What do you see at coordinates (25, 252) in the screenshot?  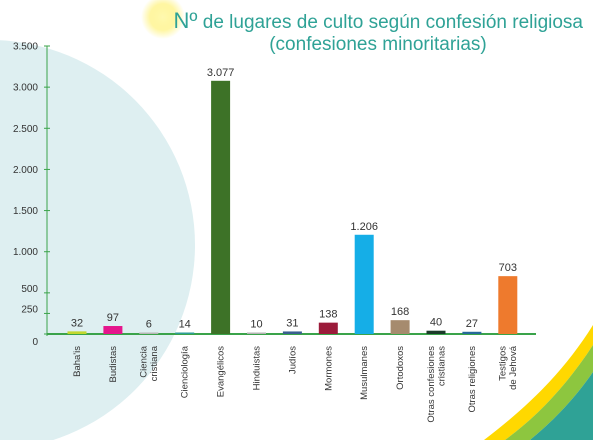 I see `y-tick-label: 1.000` at bounding box center [25, 252].